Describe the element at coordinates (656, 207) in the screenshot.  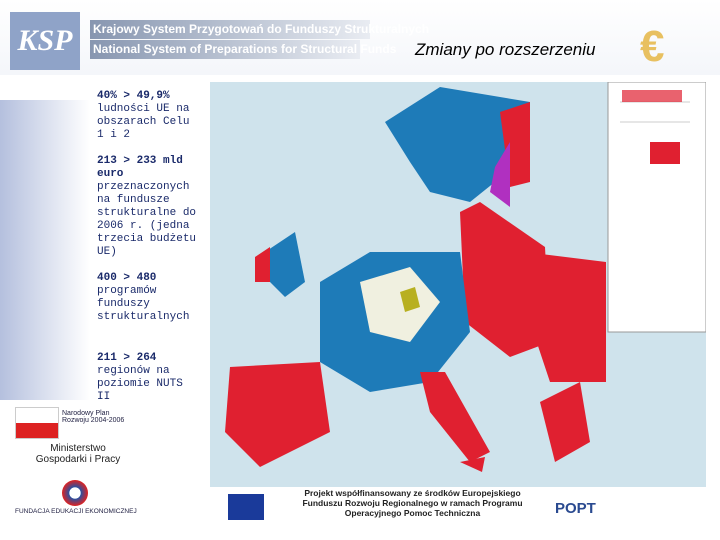
I see `map-insets` at that location.